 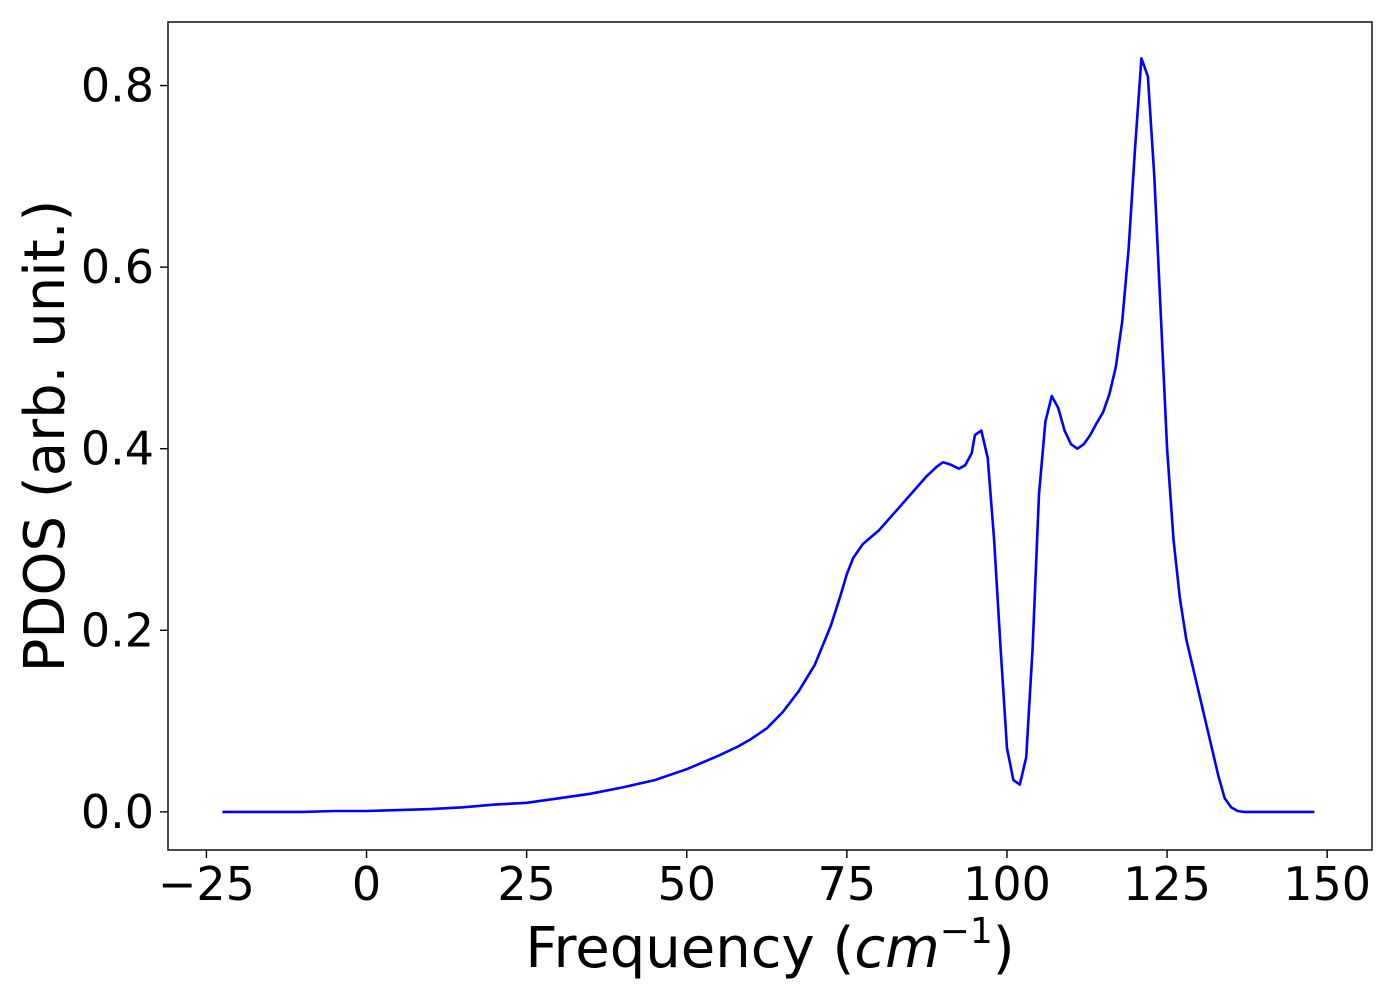 I want to click on y-axis: 0.0 0.2 0.4 0.6 0.8, so click(x=124, y=449).